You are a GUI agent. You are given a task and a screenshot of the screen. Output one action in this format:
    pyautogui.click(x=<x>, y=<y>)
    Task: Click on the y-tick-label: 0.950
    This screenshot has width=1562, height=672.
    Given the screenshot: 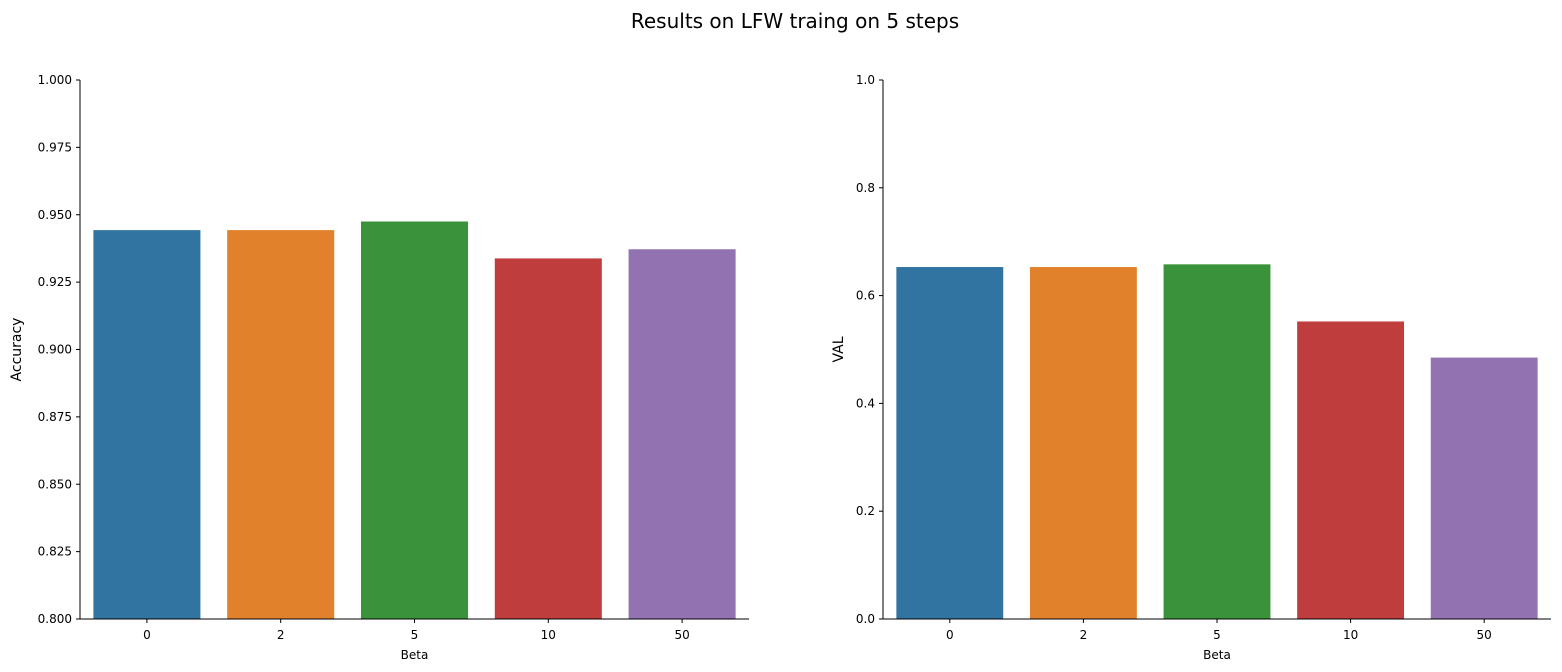 What is the action you would take?
    pyautogui.click(x=55, y=215)
    